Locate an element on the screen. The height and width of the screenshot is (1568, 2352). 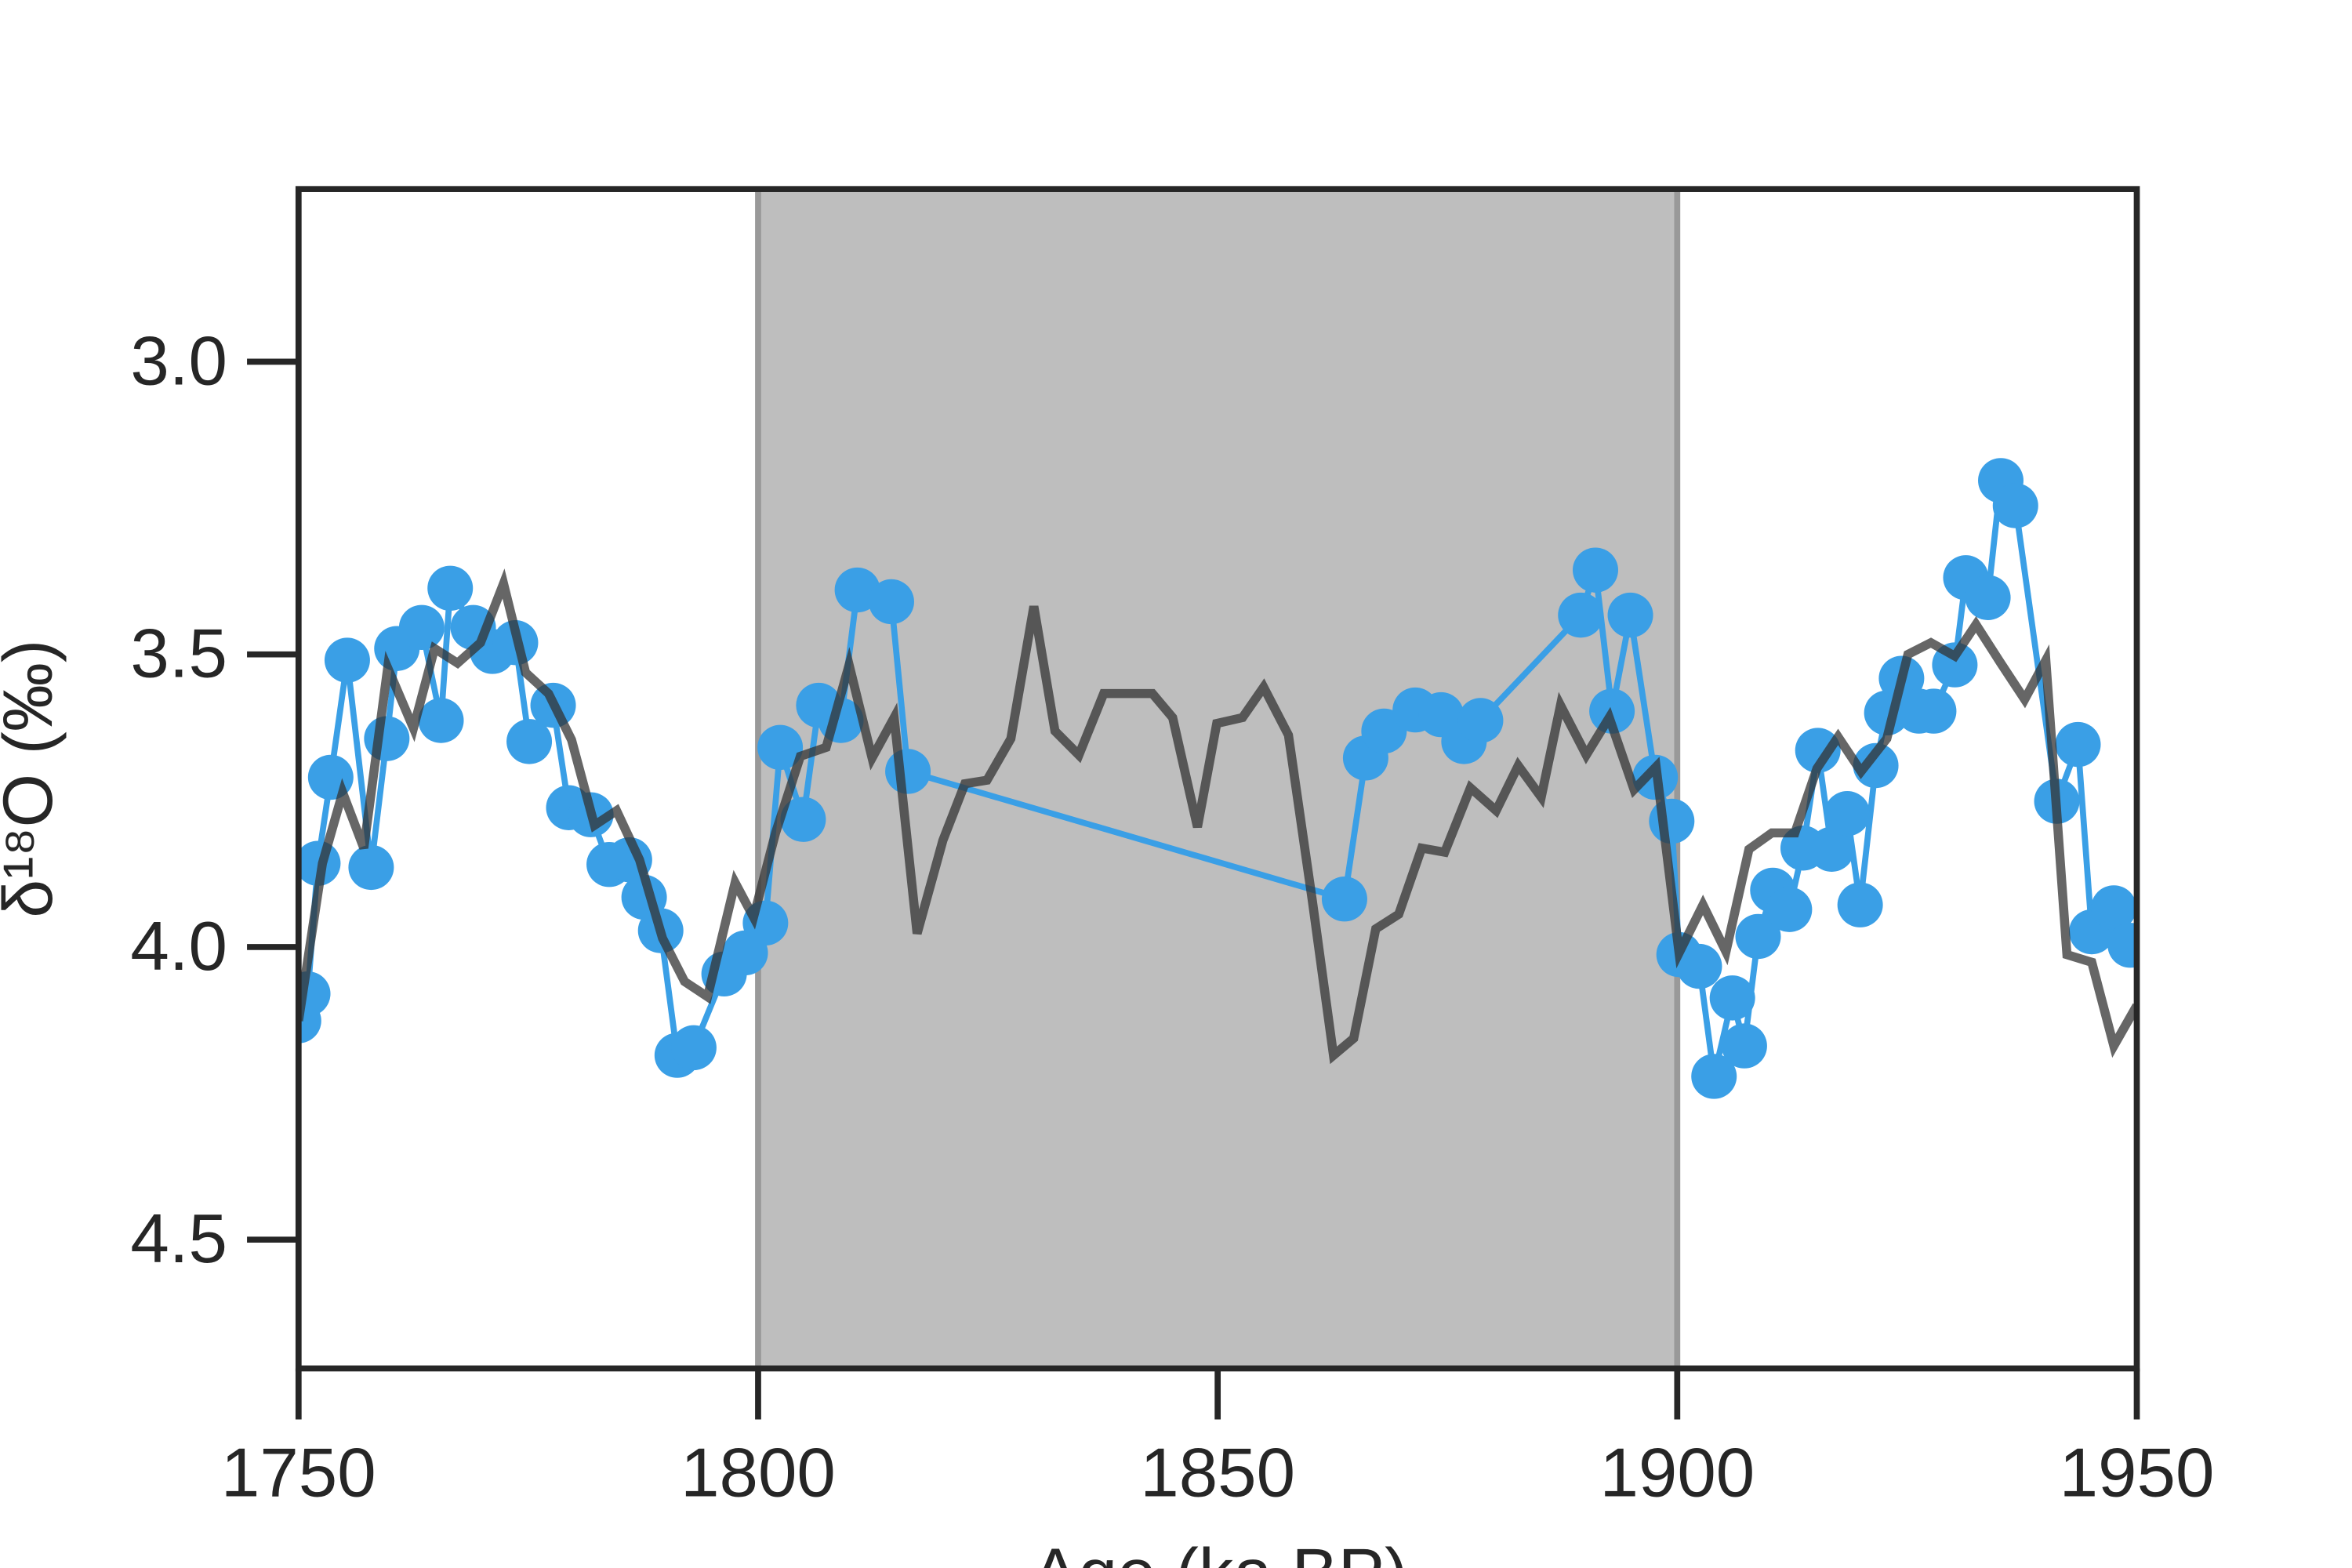
x-axis-label: Age (ka BP) is located at coordinates (1219, 1551).